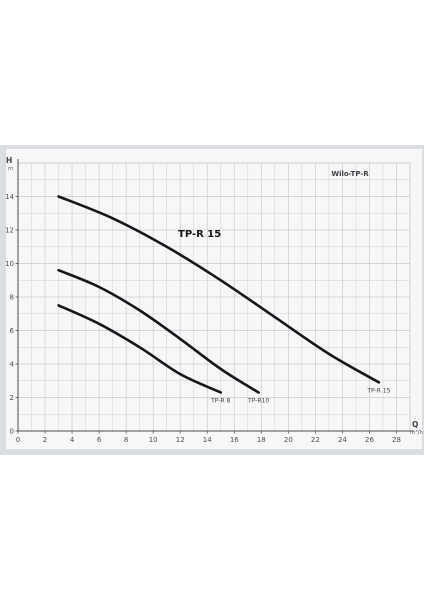 This screenshot has width=424, height=600. What do you see at coordinates (199, 234) in the screenshot?
I see `highlight-label: TP-R 15` at bounding box center [199, 234].